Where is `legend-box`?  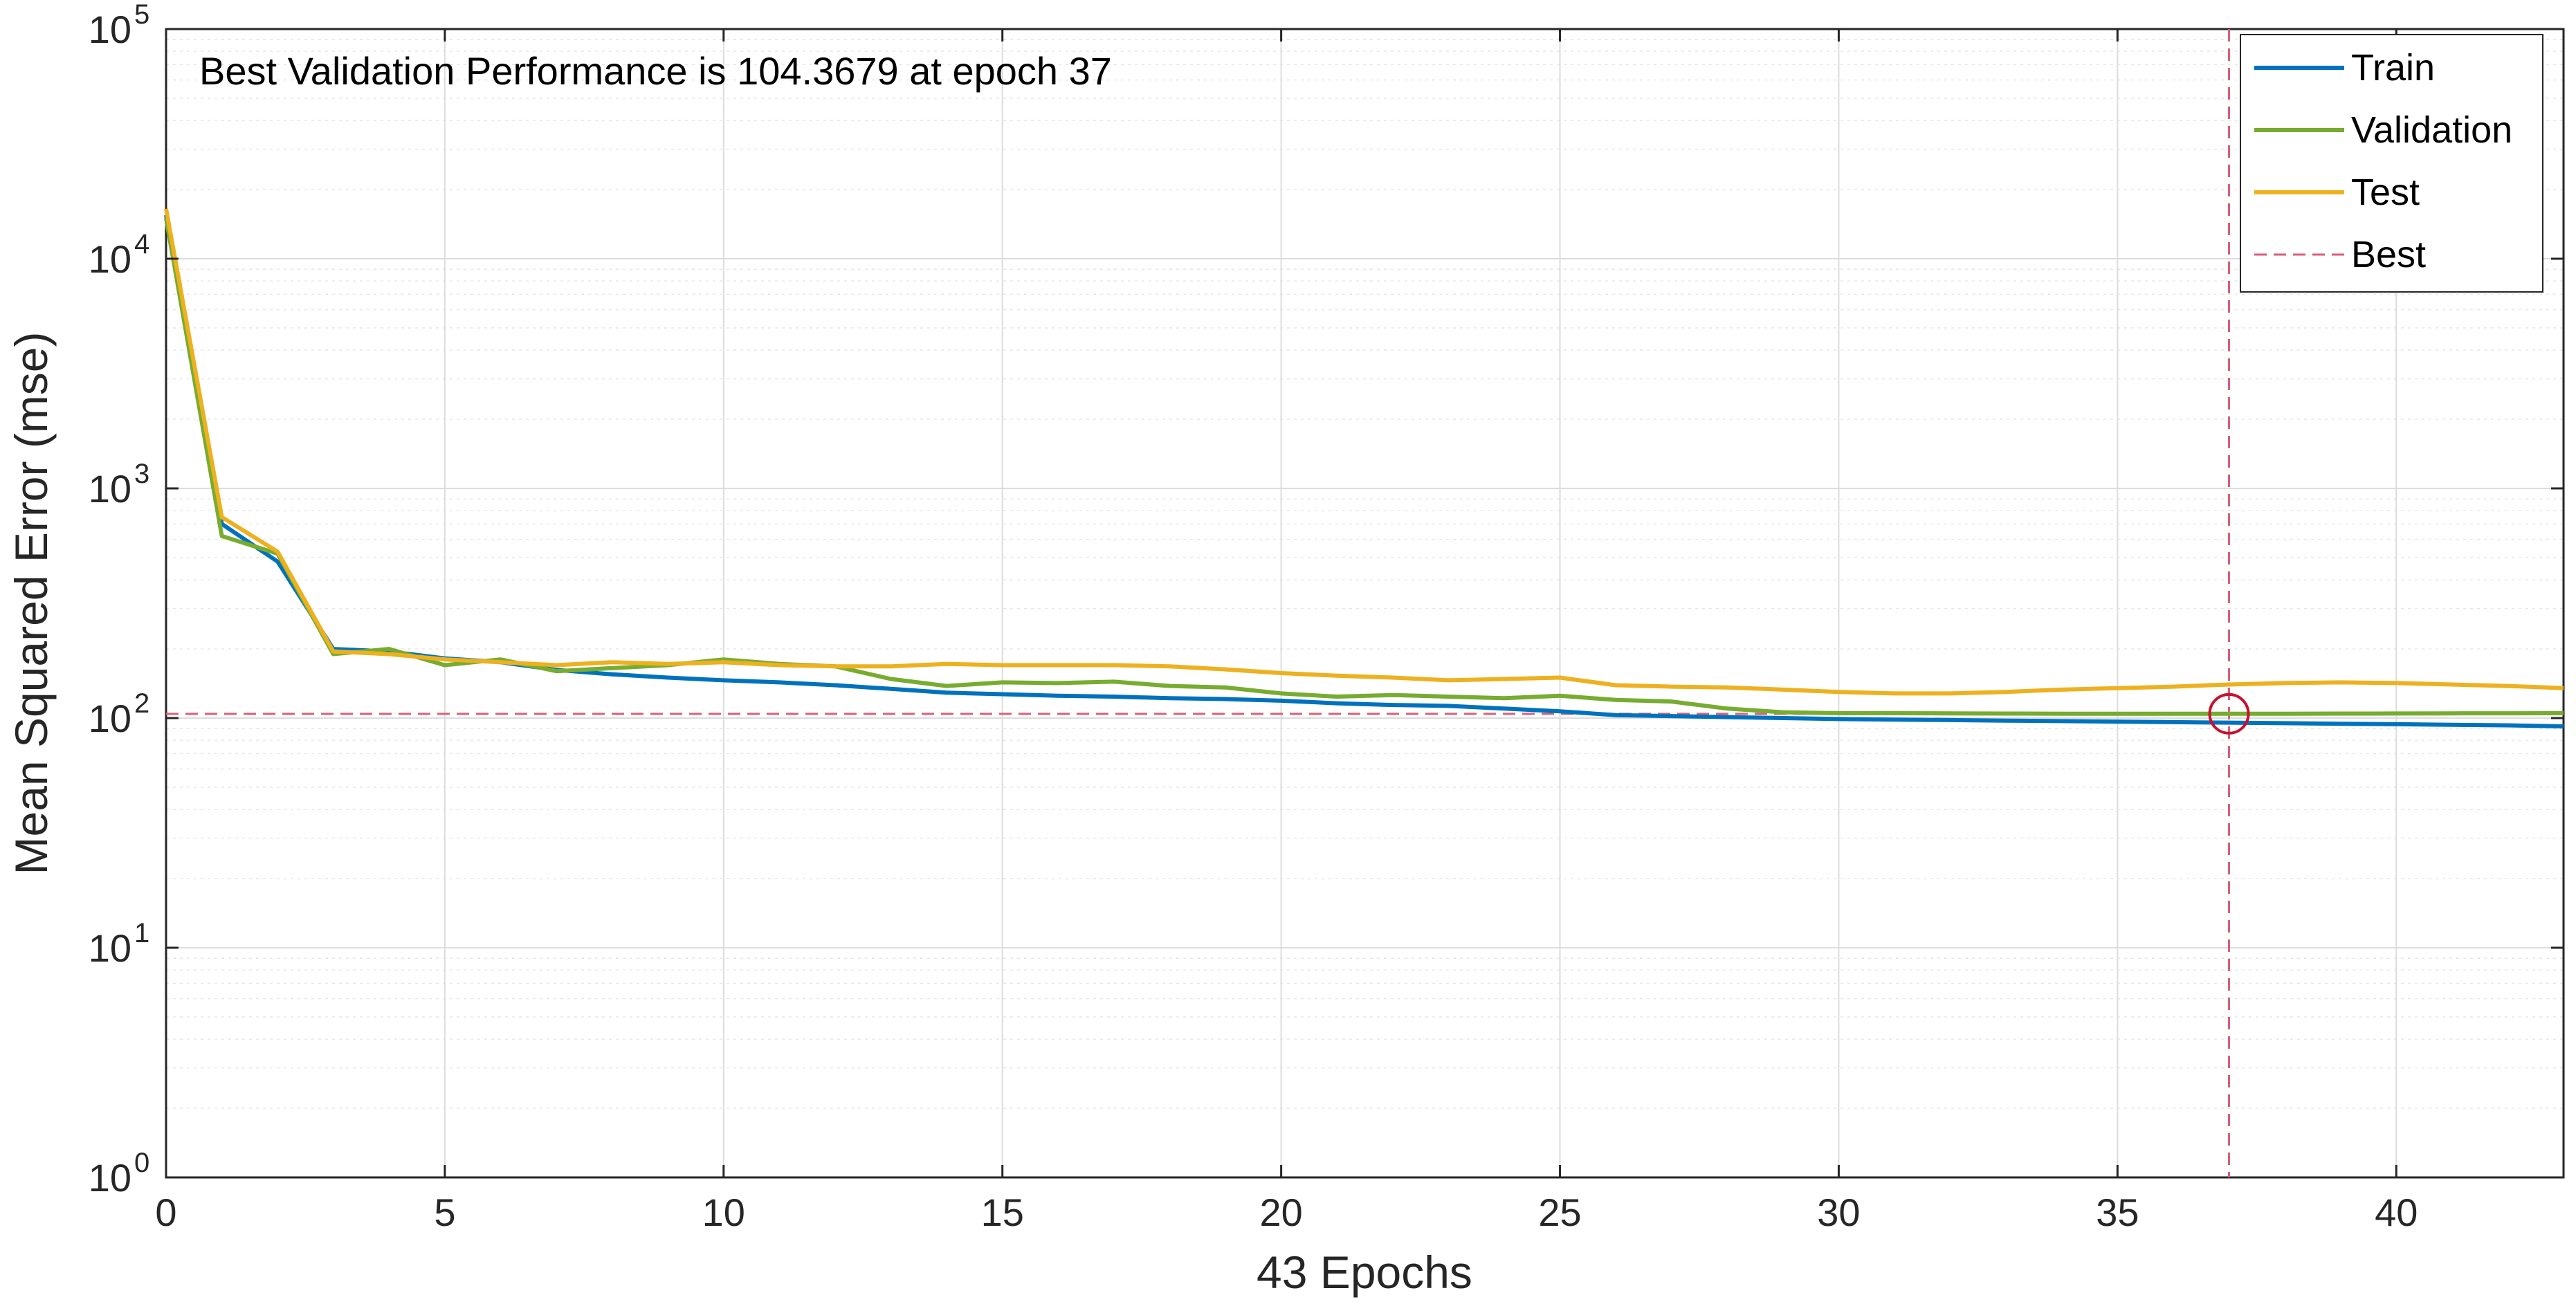
legend-box is located at coordinates (2392, 163).